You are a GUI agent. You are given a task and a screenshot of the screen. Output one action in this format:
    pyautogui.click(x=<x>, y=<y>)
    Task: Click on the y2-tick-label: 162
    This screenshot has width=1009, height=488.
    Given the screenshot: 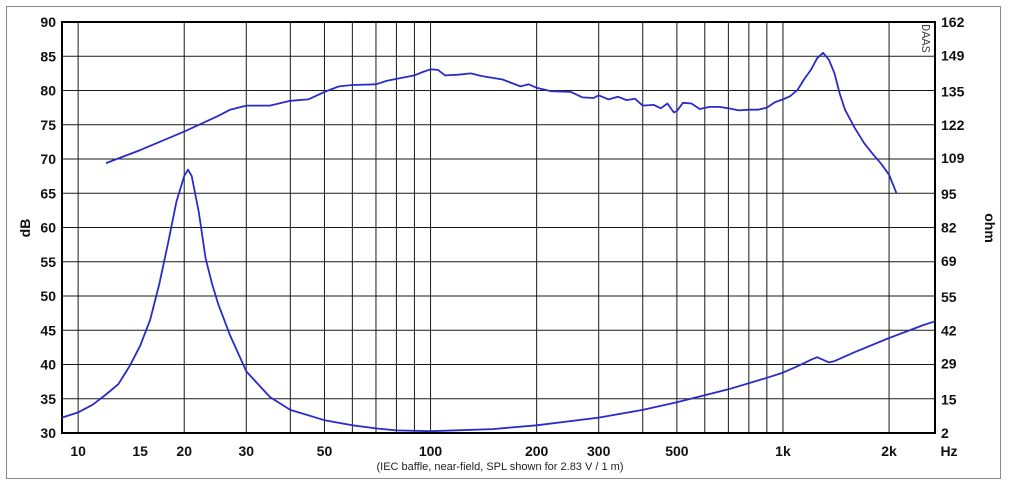 What is the action you would take?
    pyautogui.click(x=953, y=22)
    